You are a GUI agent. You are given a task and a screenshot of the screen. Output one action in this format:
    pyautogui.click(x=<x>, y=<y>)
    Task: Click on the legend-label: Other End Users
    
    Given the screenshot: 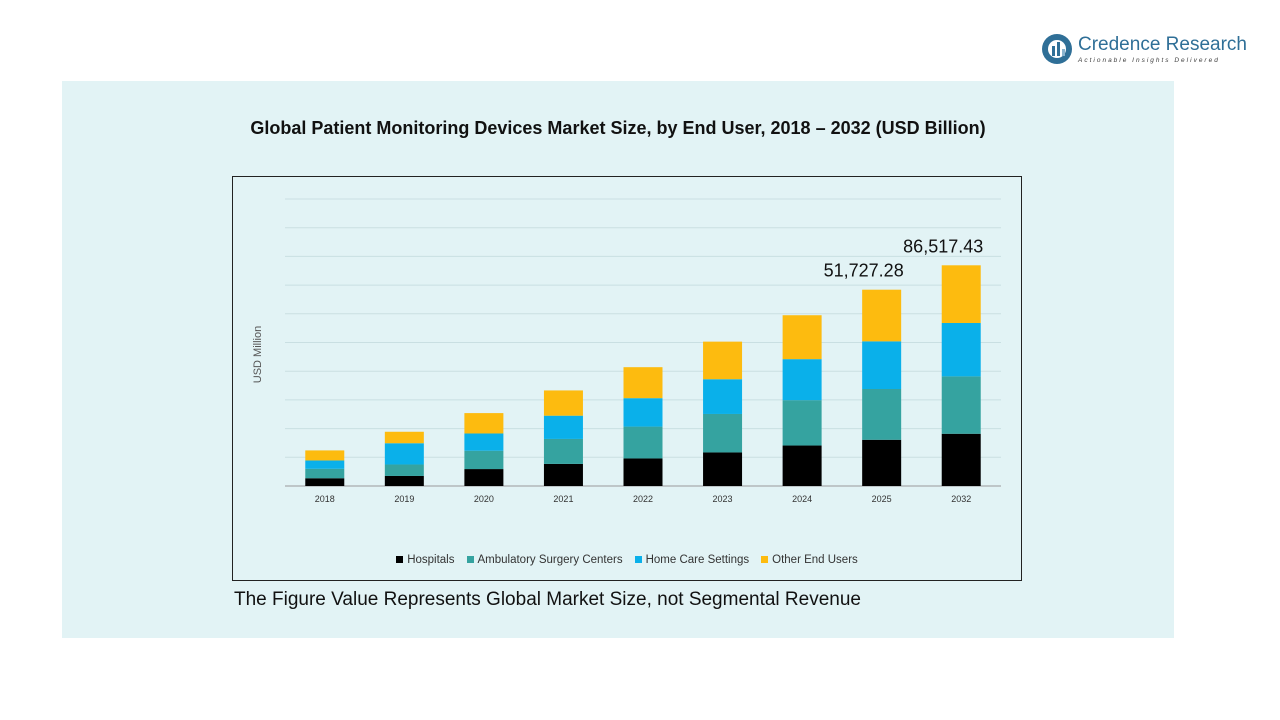 What is the action you would take?
    pyautogui.click(x=815, y=560)
    